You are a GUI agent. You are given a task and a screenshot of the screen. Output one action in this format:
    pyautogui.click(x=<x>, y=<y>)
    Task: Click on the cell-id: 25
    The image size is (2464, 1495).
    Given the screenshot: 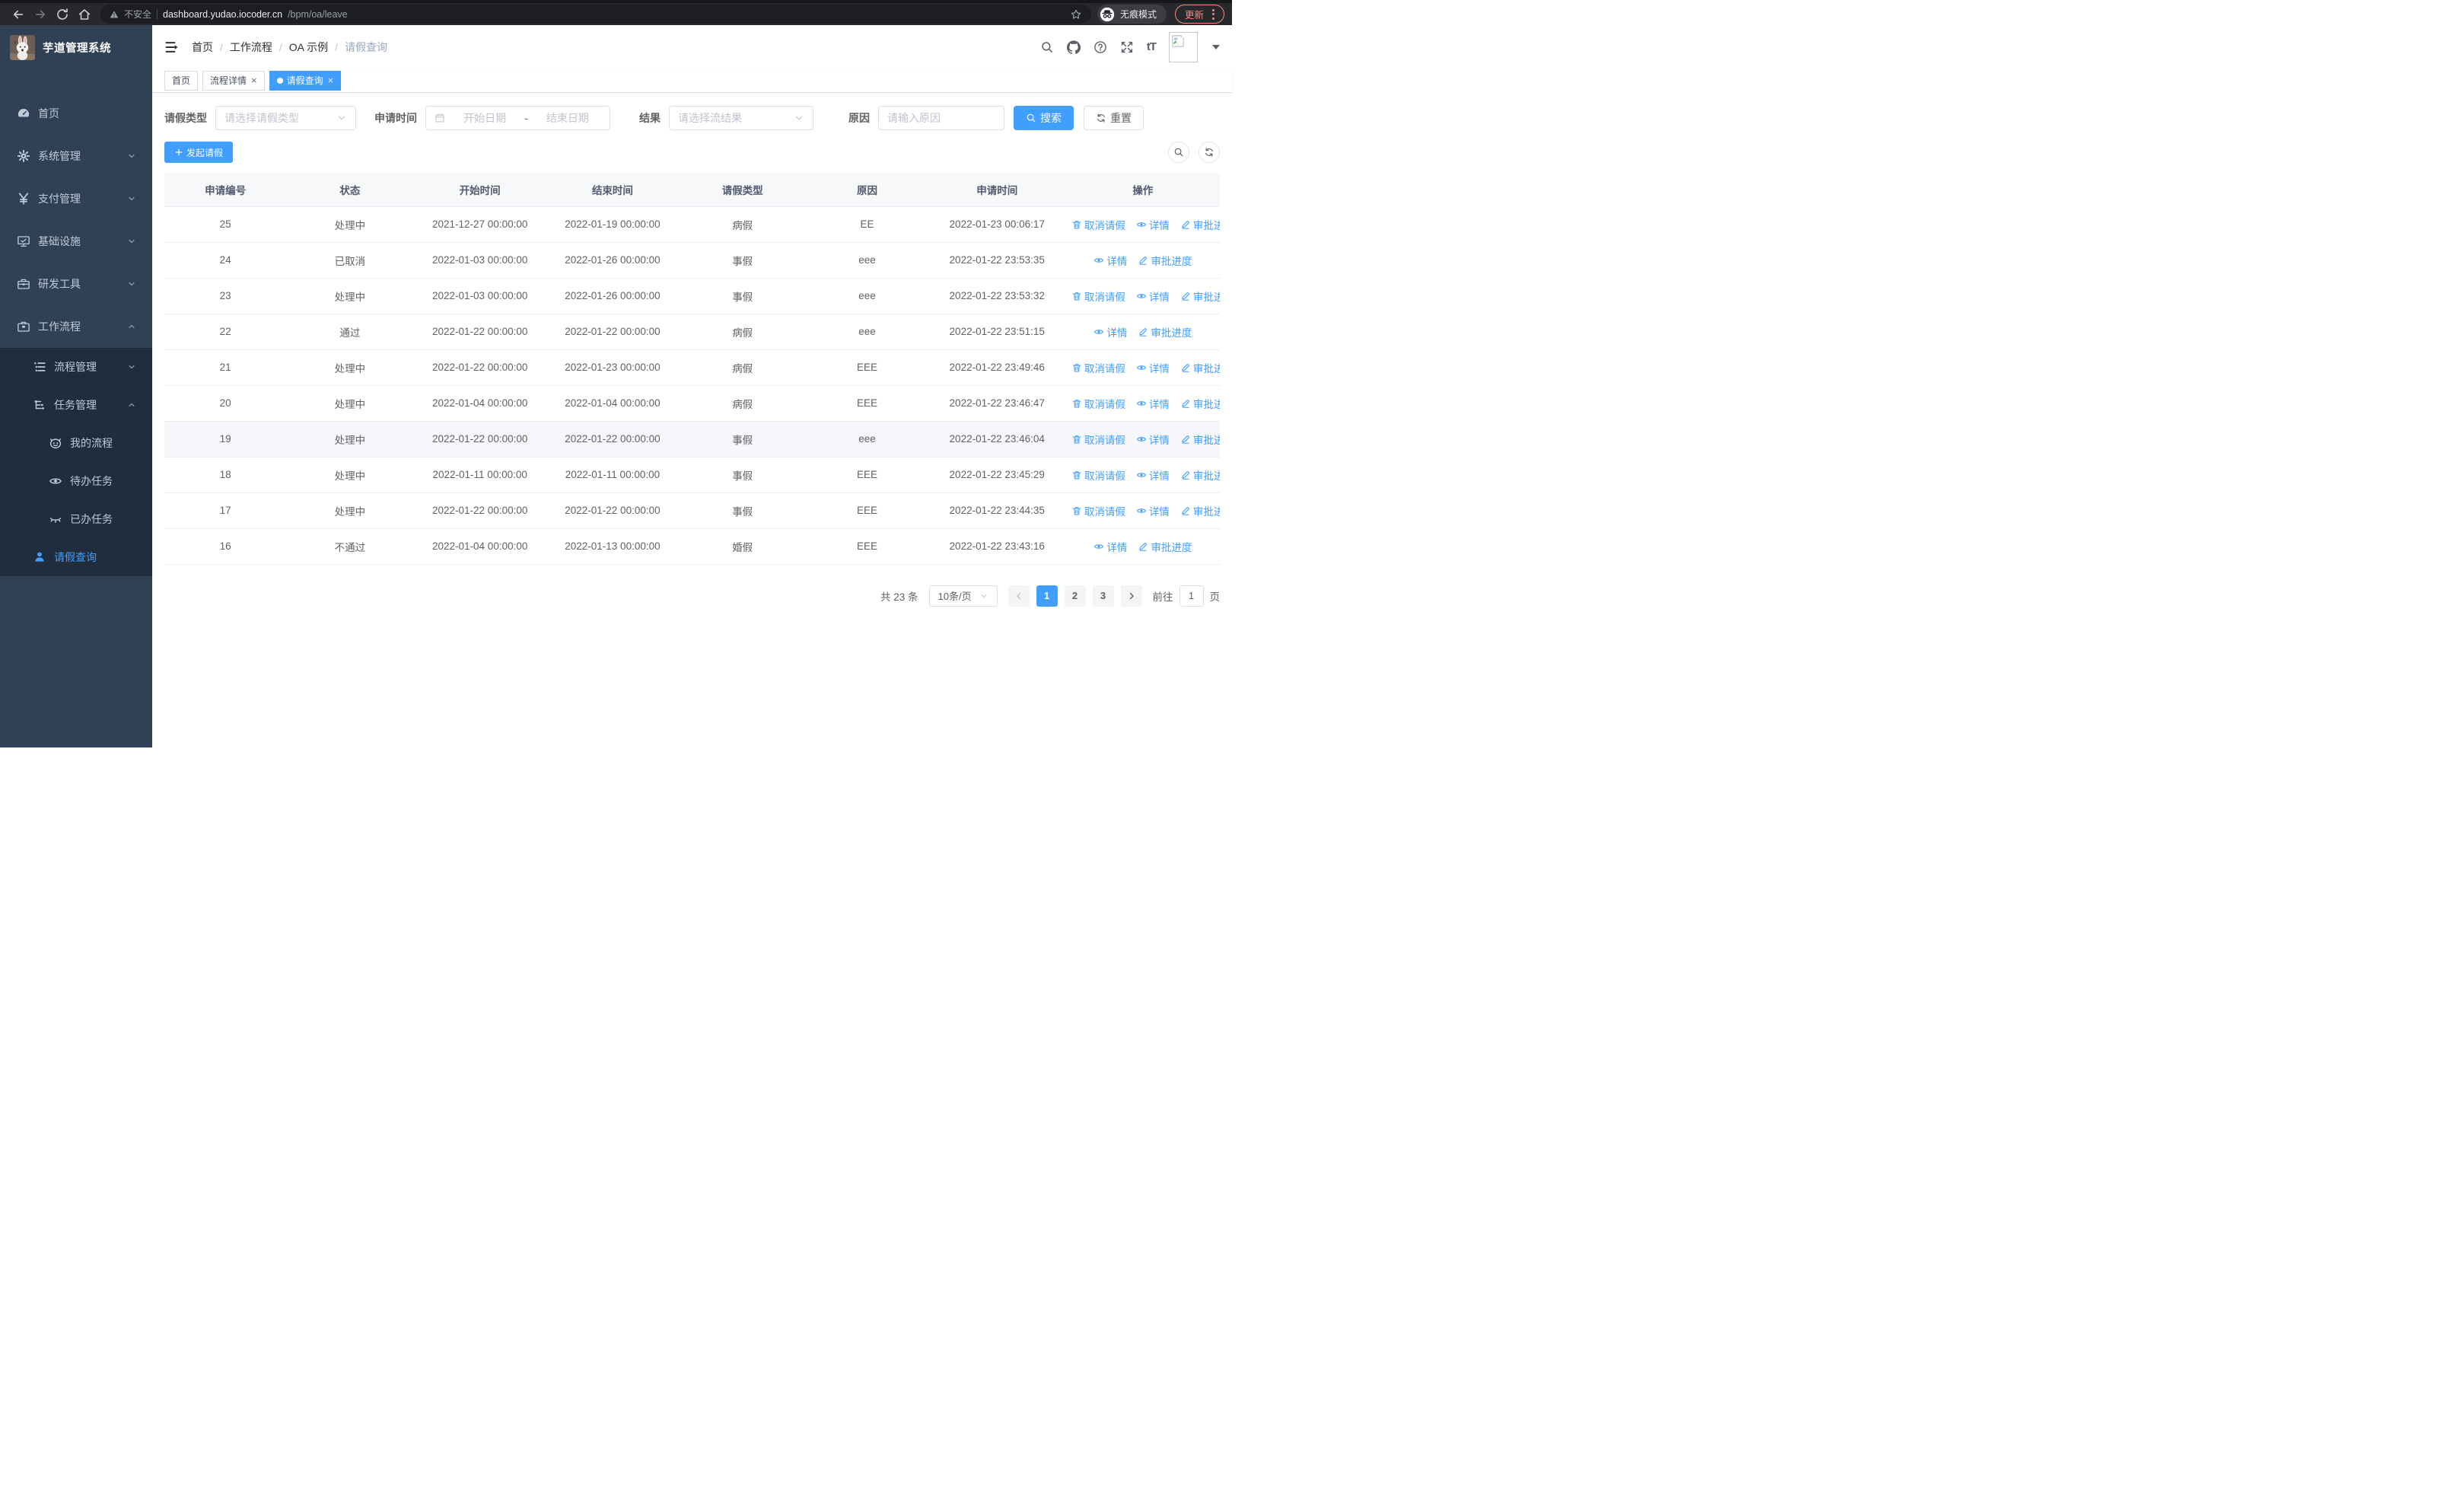 What is the action you would take?
    pyautogui.click(x=225, y=224)
    